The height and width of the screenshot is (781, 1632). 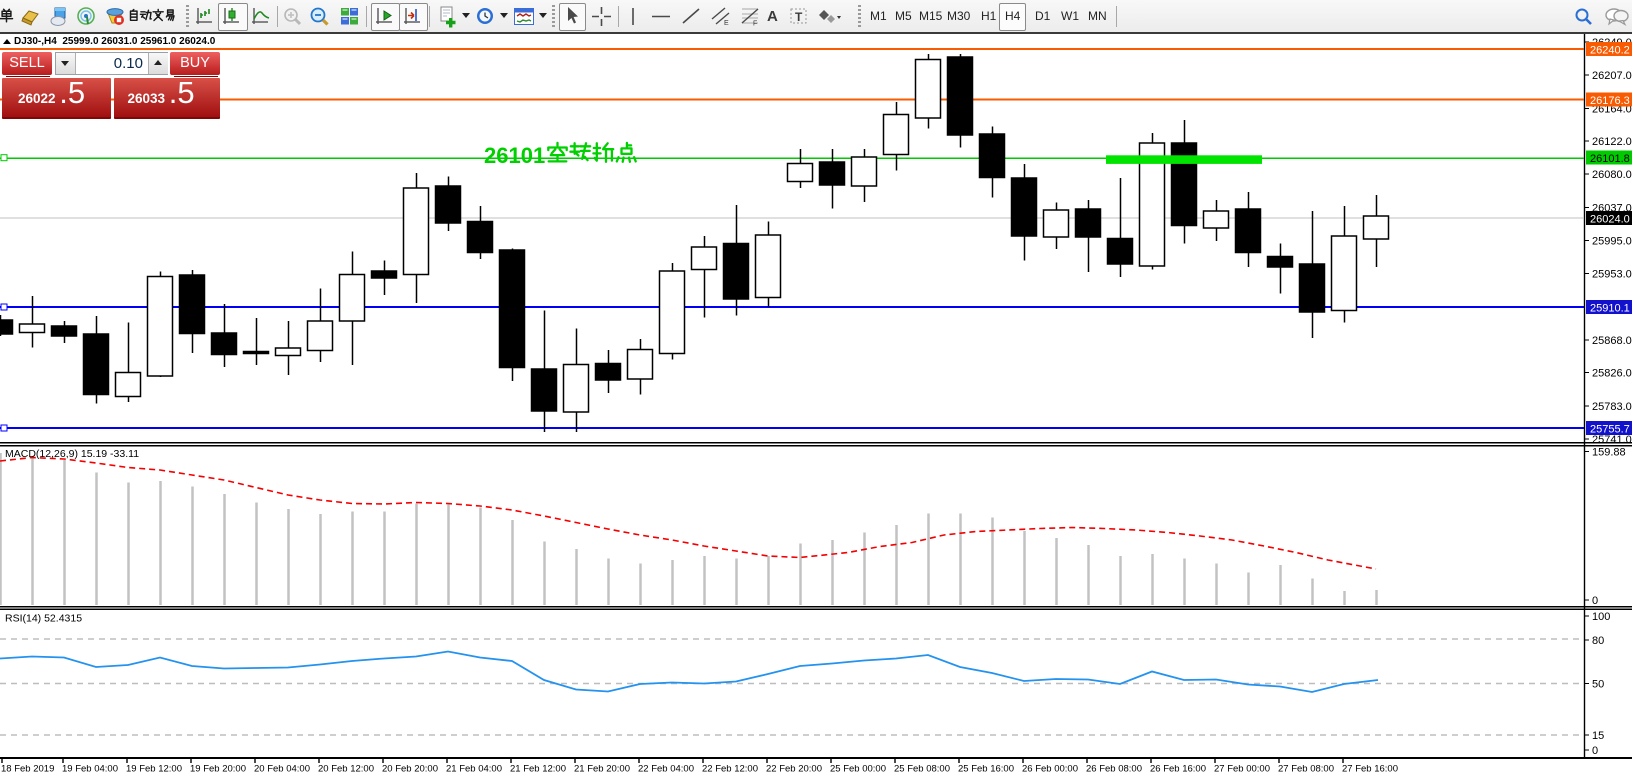 What do you see at coordinates (858, 769) in the screenshot?
I see `svg-text: 25 Feb 00:00` at bounding box center [858, 769].